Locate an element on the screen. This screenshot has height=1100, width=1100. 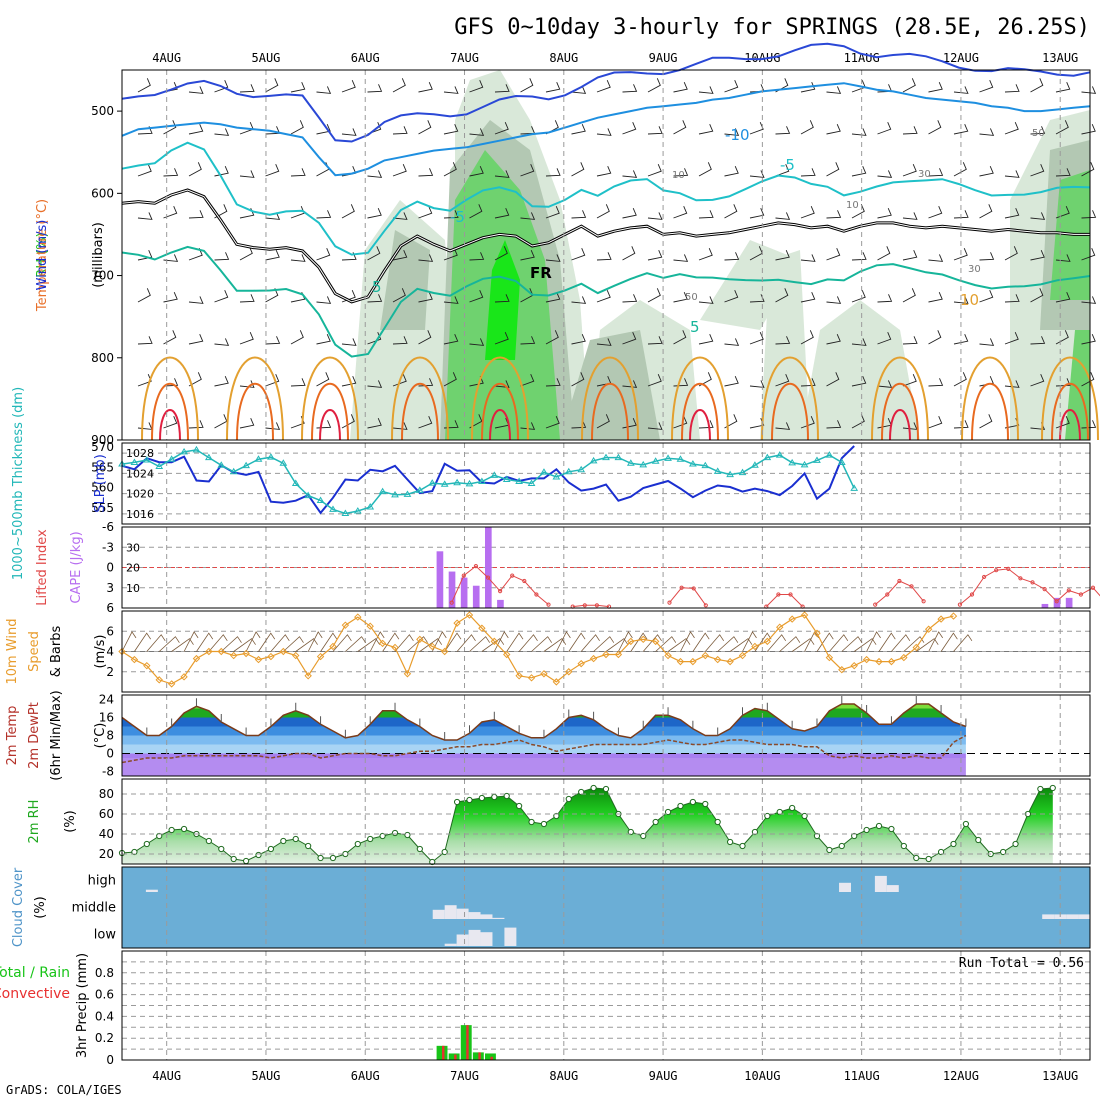
isotherm-plus15 is located at coordinates (500, 411).